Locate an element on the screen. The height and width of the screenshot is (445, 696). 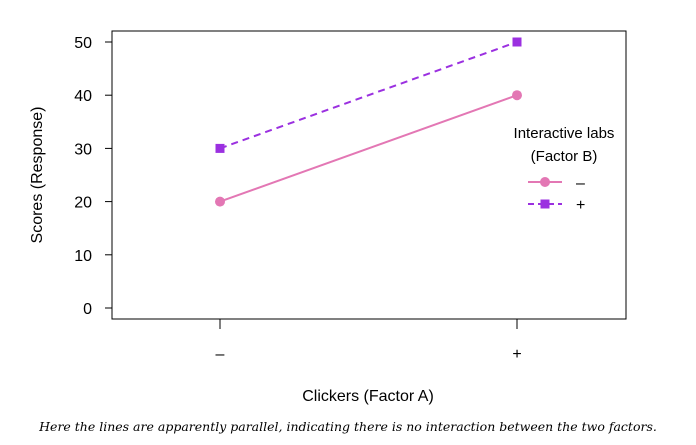
x-tick-label: – is located at coordinates (220, 354).